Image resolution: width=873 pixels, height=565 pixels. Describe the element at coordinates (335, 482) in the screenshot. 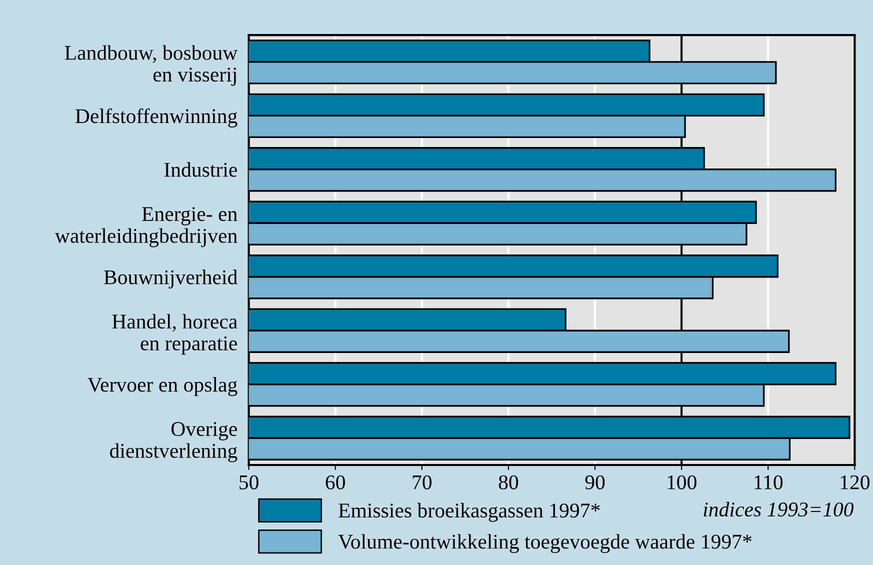

I see `x-tick-label: 60` at that location.